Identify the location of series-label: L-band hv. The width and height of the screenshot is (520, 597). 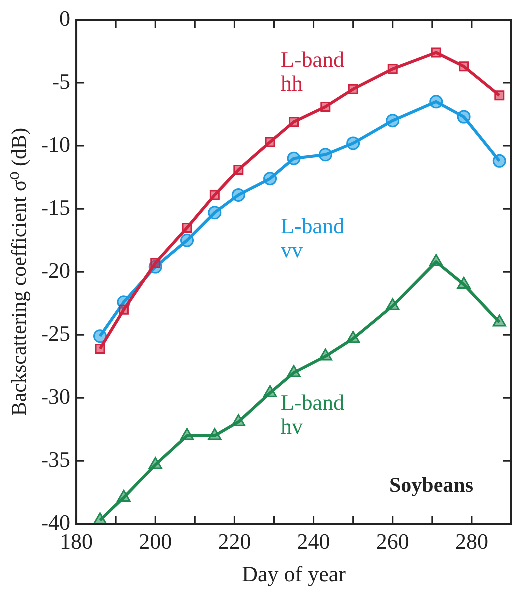
(312, 414).